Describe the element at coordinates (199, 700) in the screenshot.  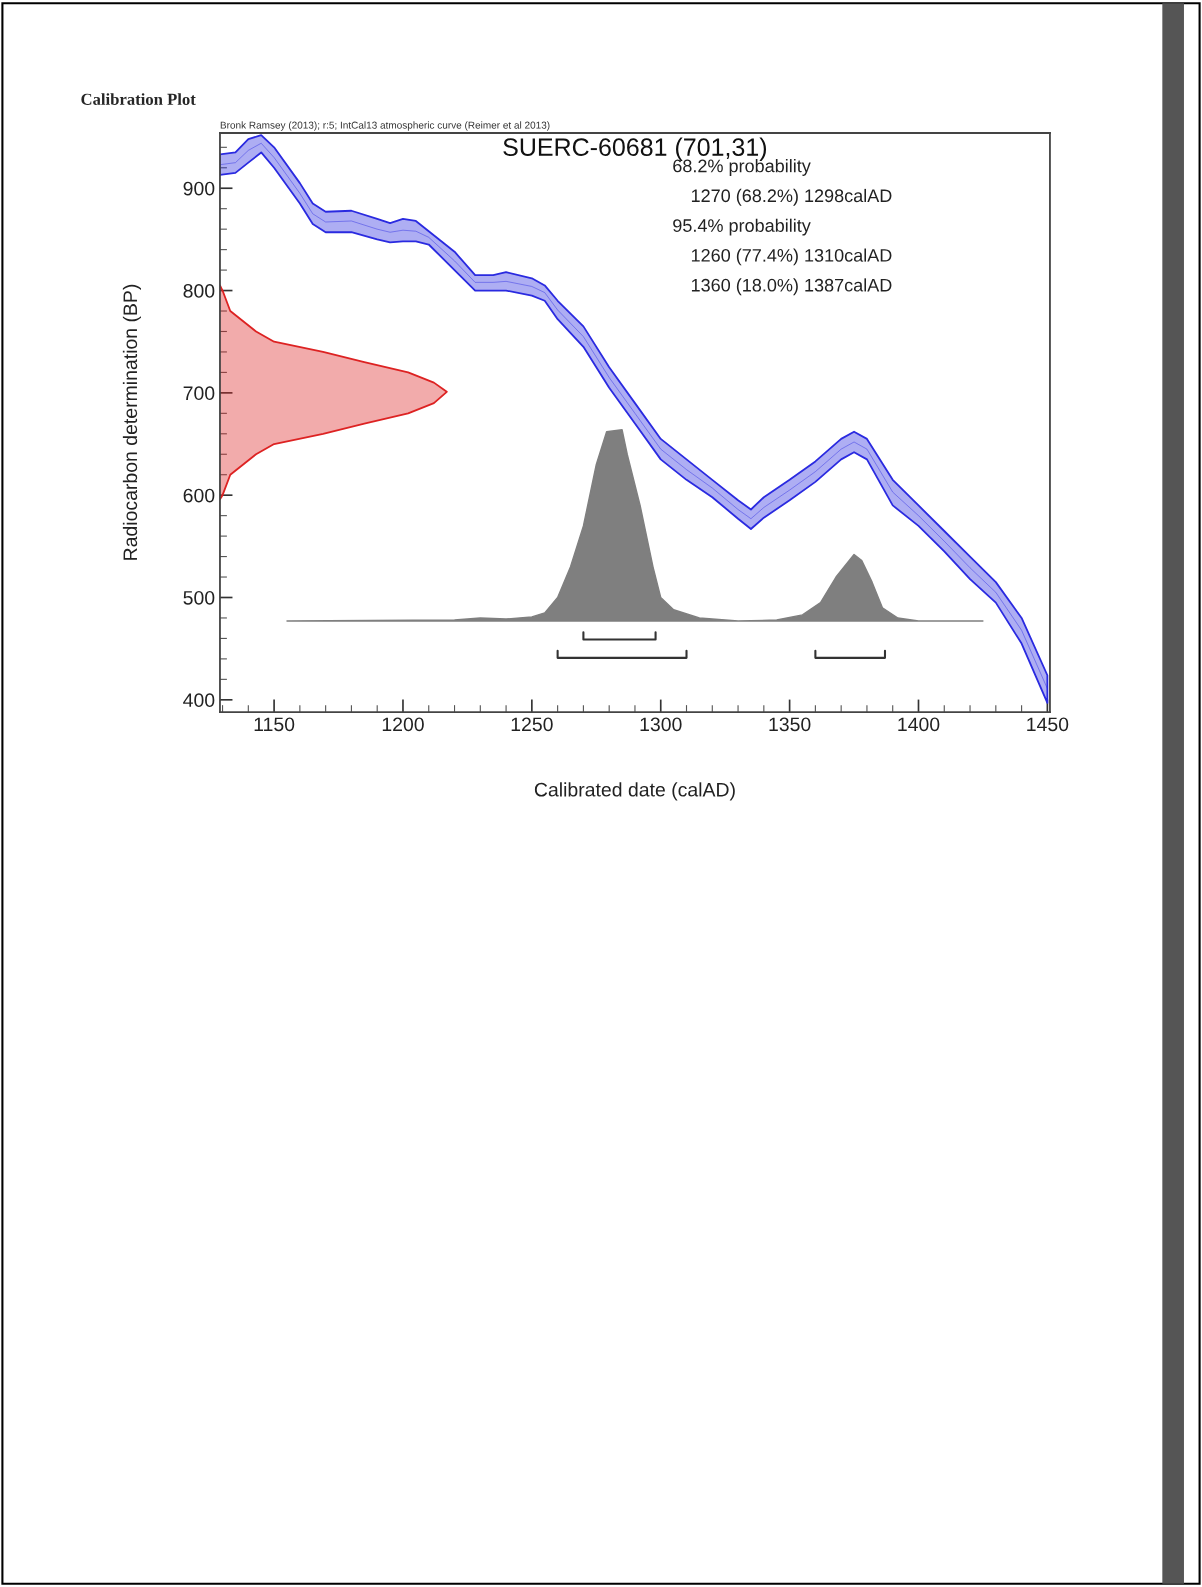
I see `y-tick-label: 400` at that location.